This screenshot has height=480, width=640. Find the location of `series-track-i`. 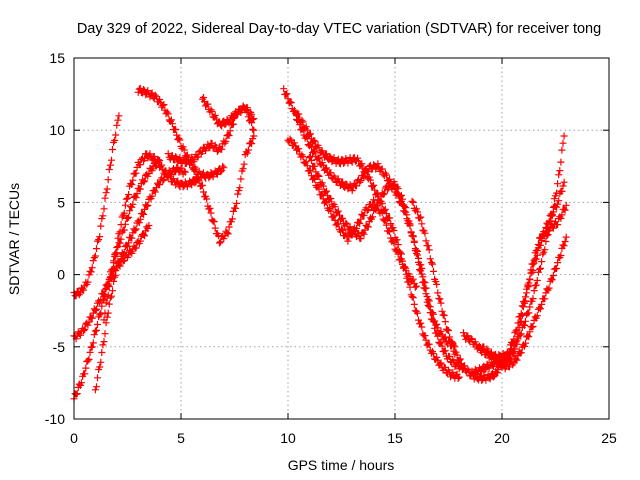

series-track-i is located at coordinates (211, 134).